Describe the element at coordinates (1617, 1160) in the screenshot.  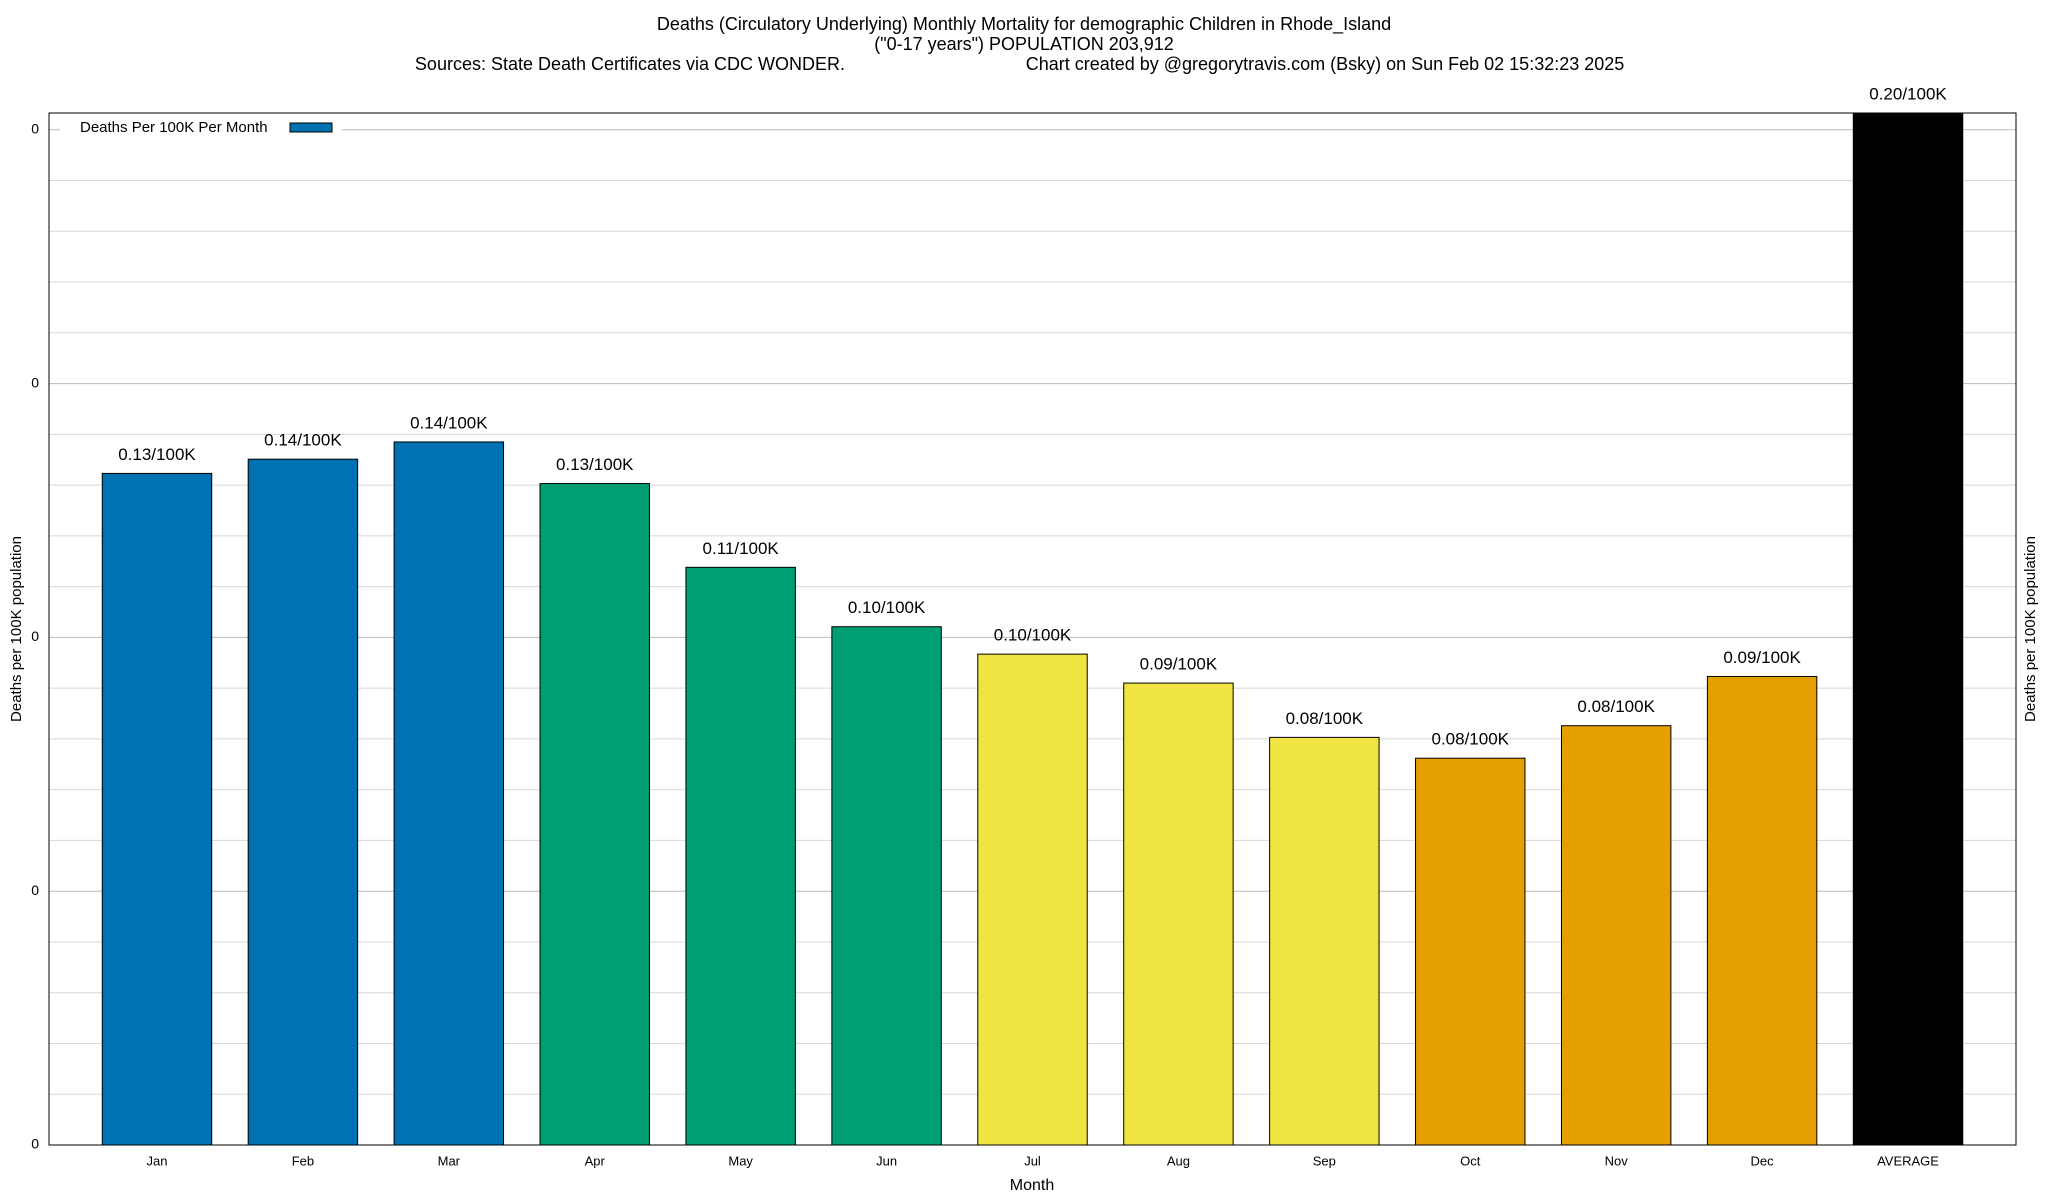
I see `x-tick-label: Nov` at that location.